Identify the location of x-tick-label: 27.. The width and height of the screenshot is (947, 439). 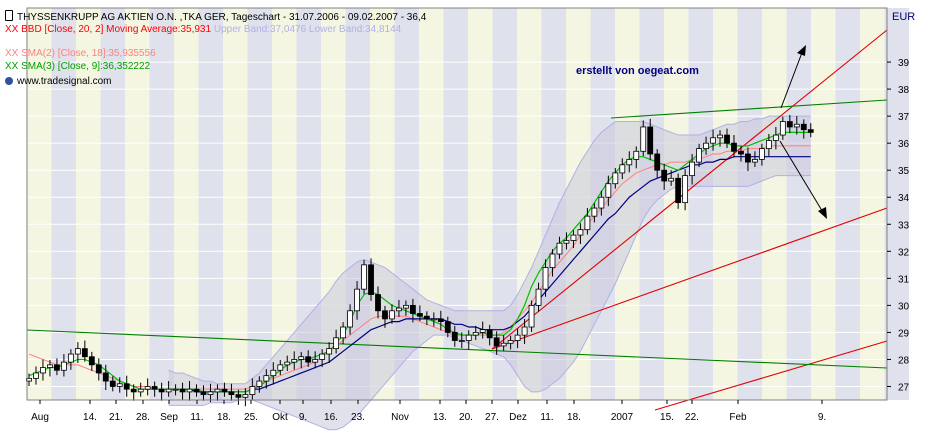
(492, 417).